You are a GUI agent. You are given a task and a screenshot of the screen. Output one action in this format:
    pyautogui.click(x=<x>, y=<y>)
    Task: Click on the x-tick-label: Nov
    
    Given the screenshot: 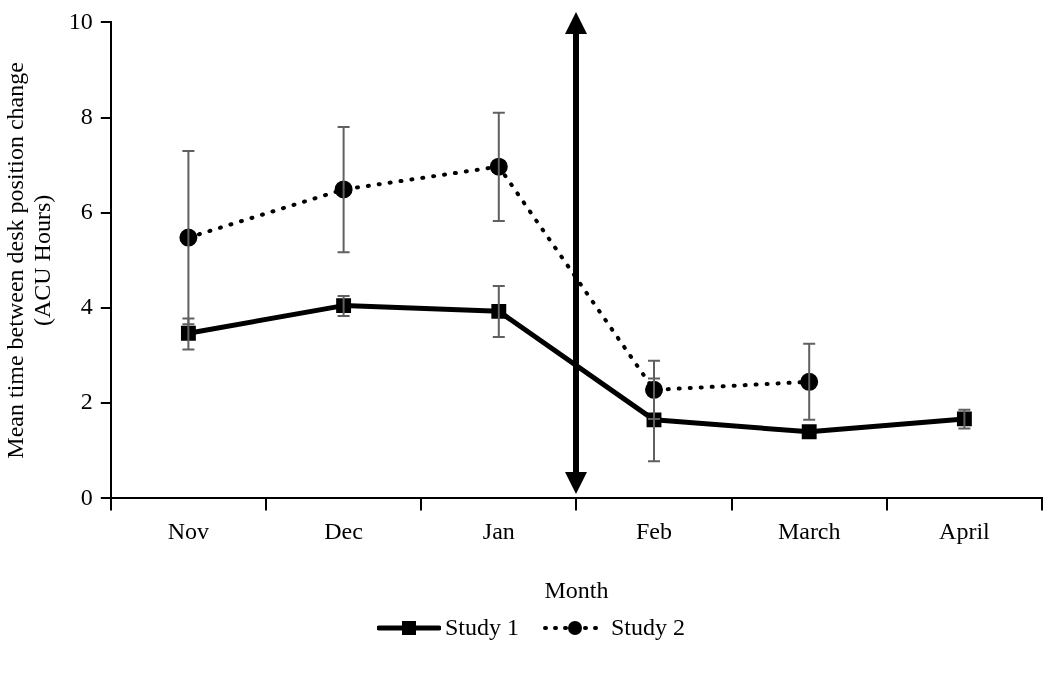 What is the action you would take?
    pyautogui.click(x=188, y=531)
    